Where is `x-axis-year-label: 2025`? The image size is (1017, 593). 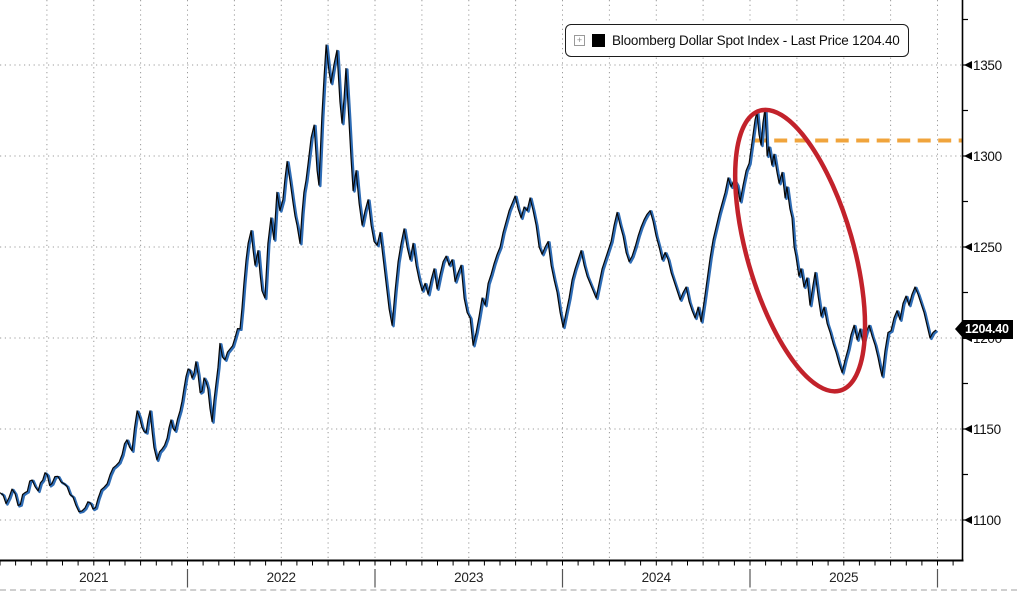
x-axis-year-label: 2025 is located at coordinates (844, 577).